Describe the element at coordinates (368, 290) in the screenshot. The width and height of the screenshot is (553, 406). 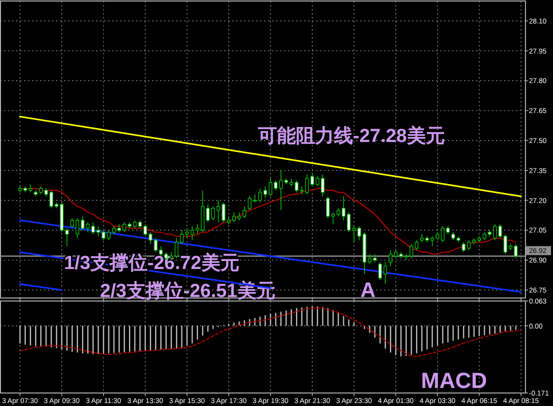
I see `annotation: A` at that location.